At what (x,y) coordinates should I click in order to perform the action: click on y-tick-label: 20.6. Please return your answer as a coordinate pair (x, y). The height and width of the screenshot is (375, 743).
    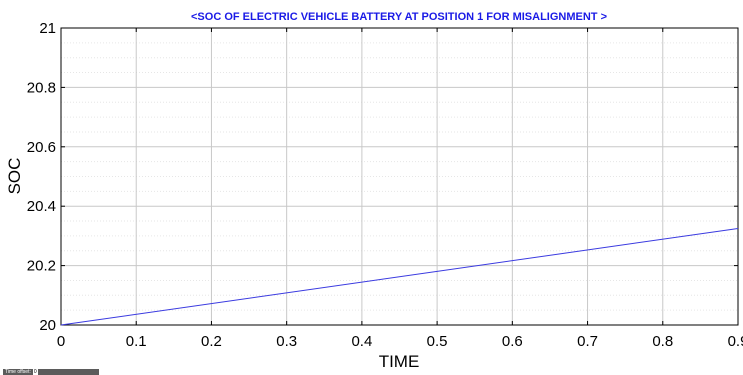
    Looking at the image, I should click on (41, 147).